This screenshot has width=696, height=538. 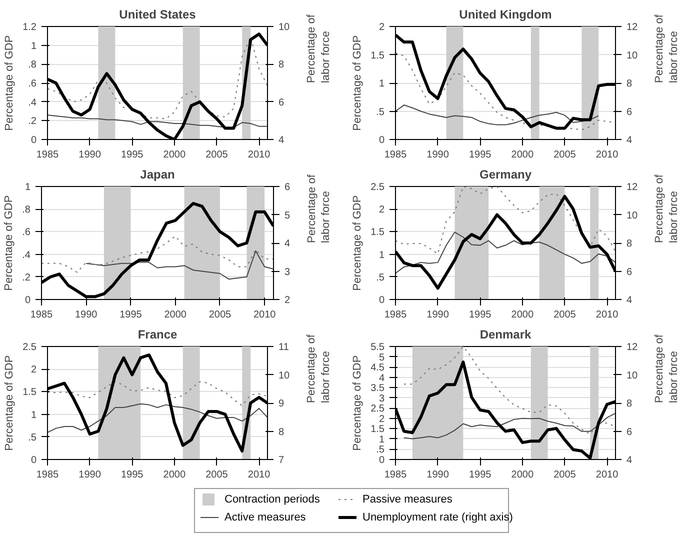 I want to click on y-tick-label: 4.5, so click(x=377, y=368).